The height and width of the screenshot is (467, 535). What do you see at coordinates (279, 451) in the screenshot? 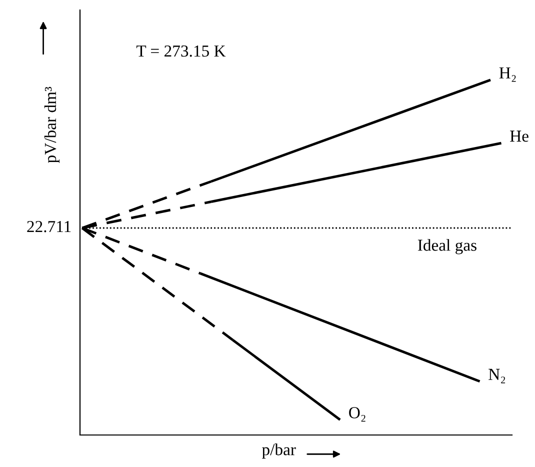
I see `x-axis-title: p/bar` at bounding box center [279, 451].